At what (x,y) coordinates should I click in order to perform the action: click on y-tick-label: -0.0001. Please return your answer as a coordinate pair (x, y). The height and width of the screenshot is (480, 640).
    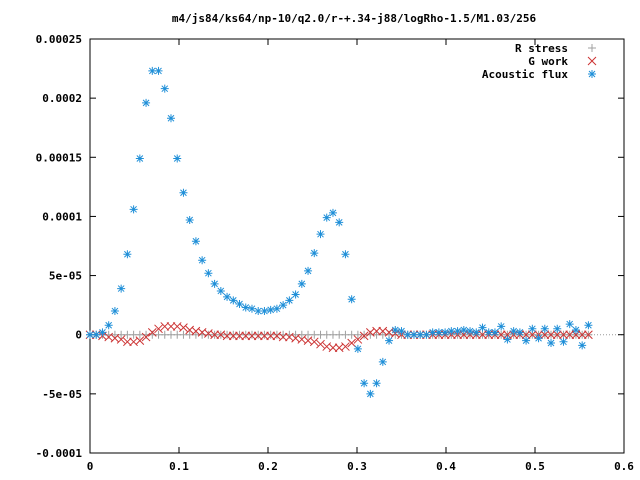
    Looking at the image, I should click on (59, 453).